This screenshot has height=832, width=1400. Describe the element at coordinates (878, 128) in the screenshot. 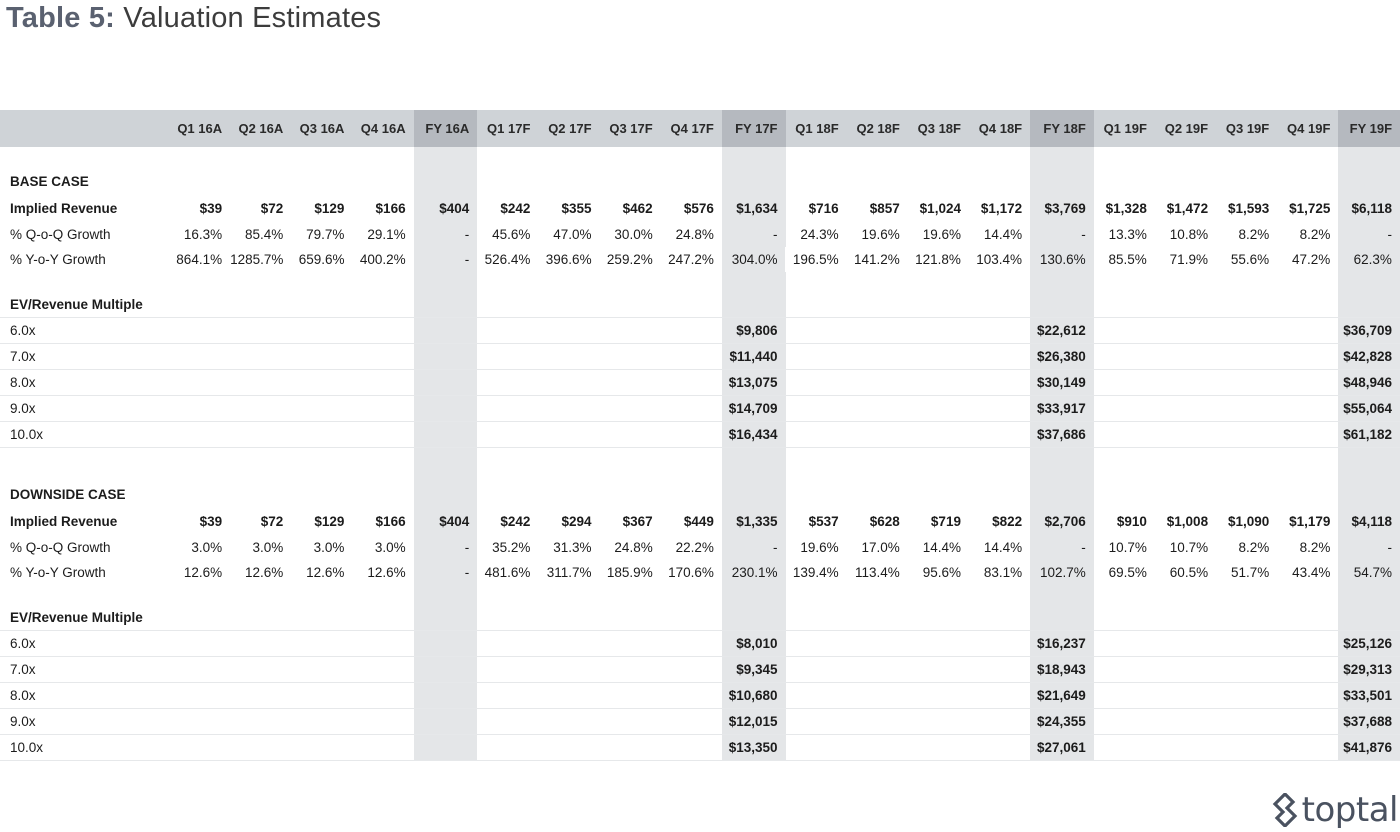

I see `header-cell: Q2 18F` at that location.